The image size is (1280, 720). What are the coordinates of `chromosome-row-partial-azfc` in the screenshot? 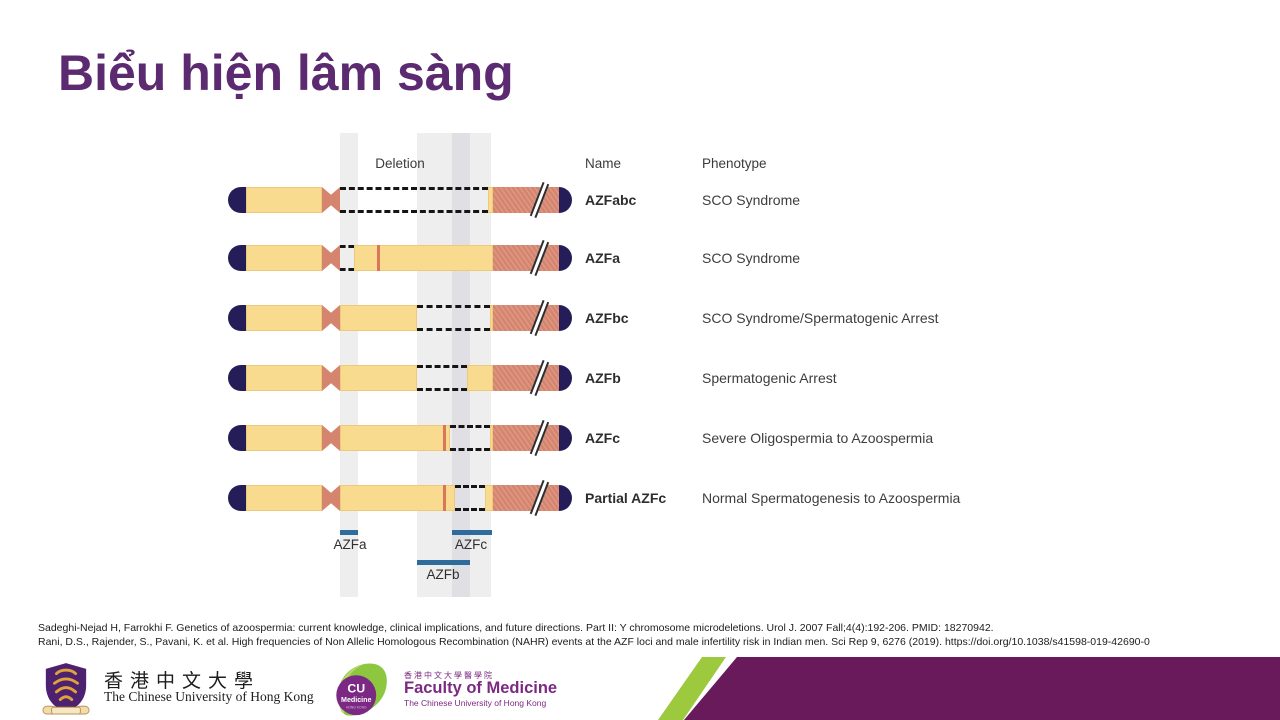 It's located at (400, 498).